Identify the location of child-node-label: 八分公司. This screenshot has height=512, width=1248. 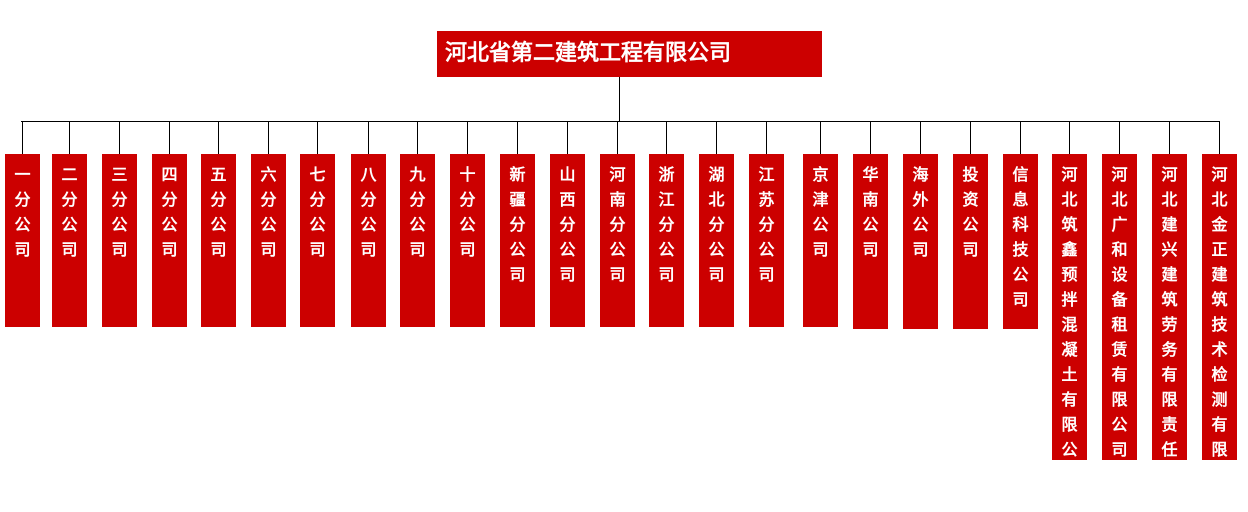
(368, 212).